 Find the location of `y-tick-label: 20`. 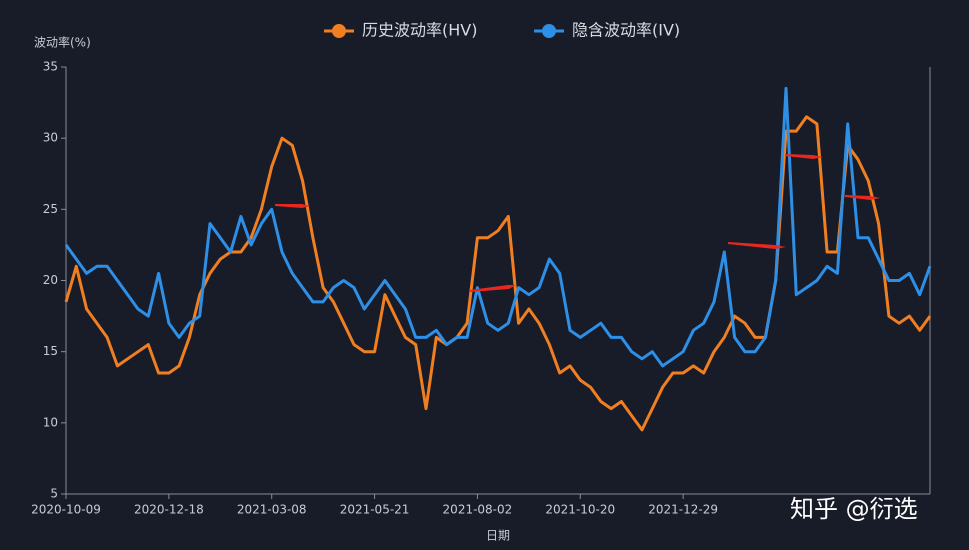

y-tick-label: 20 is located at coordinates (50, 280).